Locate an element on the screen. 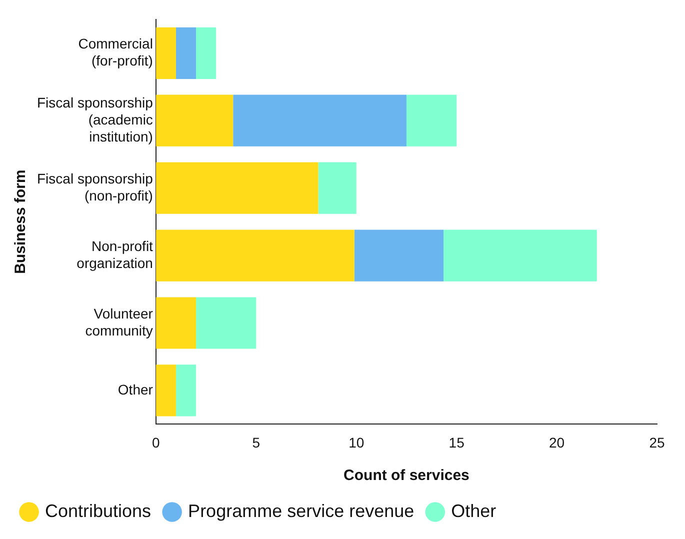 Image resolution: width=685 pixels, height=539 pixels. x-tick-label: 0 is located at coordinates (156, 442).